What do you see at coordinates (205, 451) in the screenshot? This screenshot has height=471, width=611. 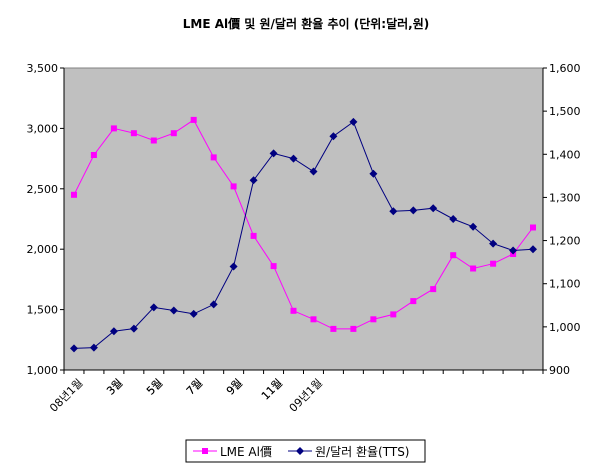 I see `legend-marker-lme` at bounding box center [205, 451].